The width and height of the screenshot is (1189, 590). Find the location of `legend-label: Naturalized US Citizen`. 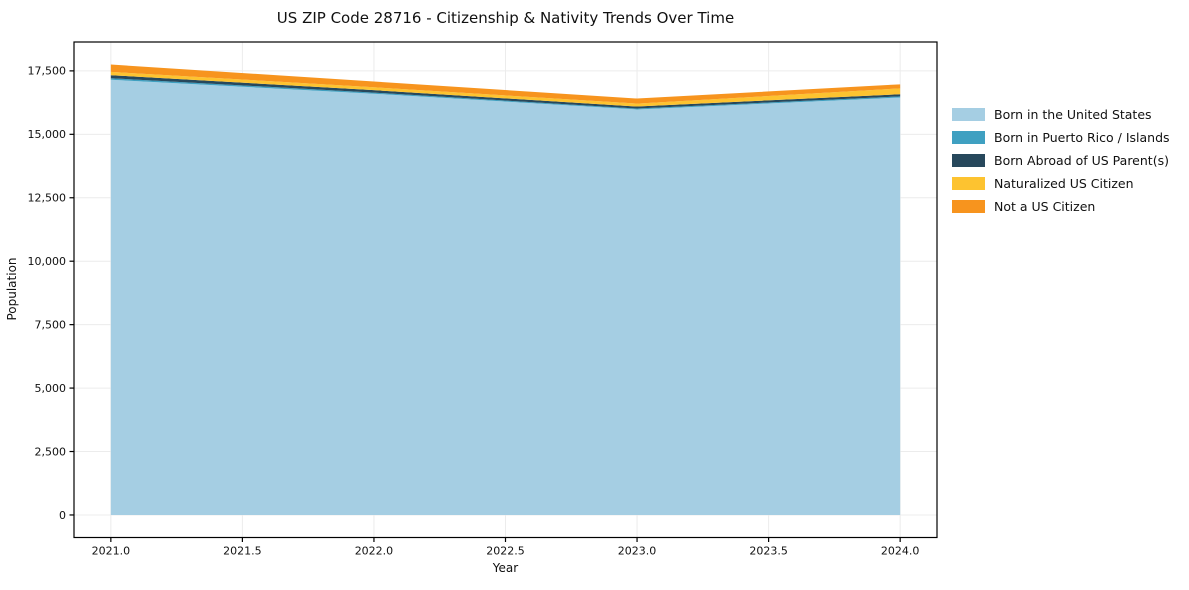

legend-label: Naturalized US Citizen is located at coordinates (1064, 183).